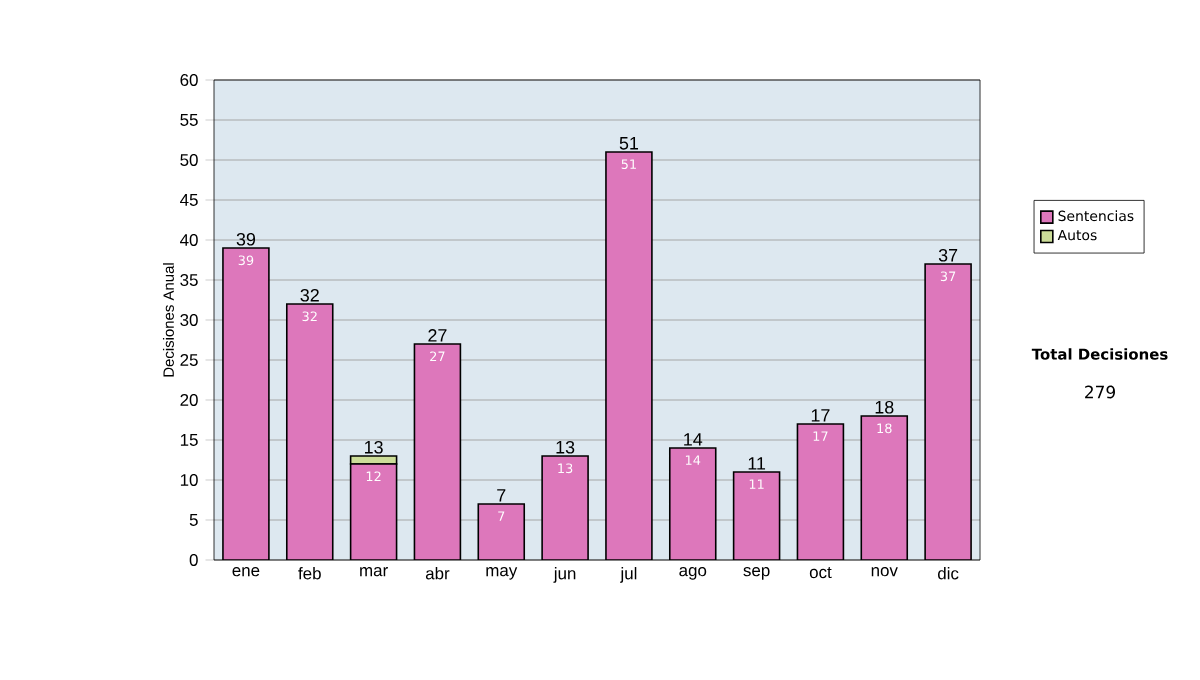  What do you see at coordinates (374, 572) in the screenshot?
I see `x-tick-label: mar` at bounding box center [374, 572].